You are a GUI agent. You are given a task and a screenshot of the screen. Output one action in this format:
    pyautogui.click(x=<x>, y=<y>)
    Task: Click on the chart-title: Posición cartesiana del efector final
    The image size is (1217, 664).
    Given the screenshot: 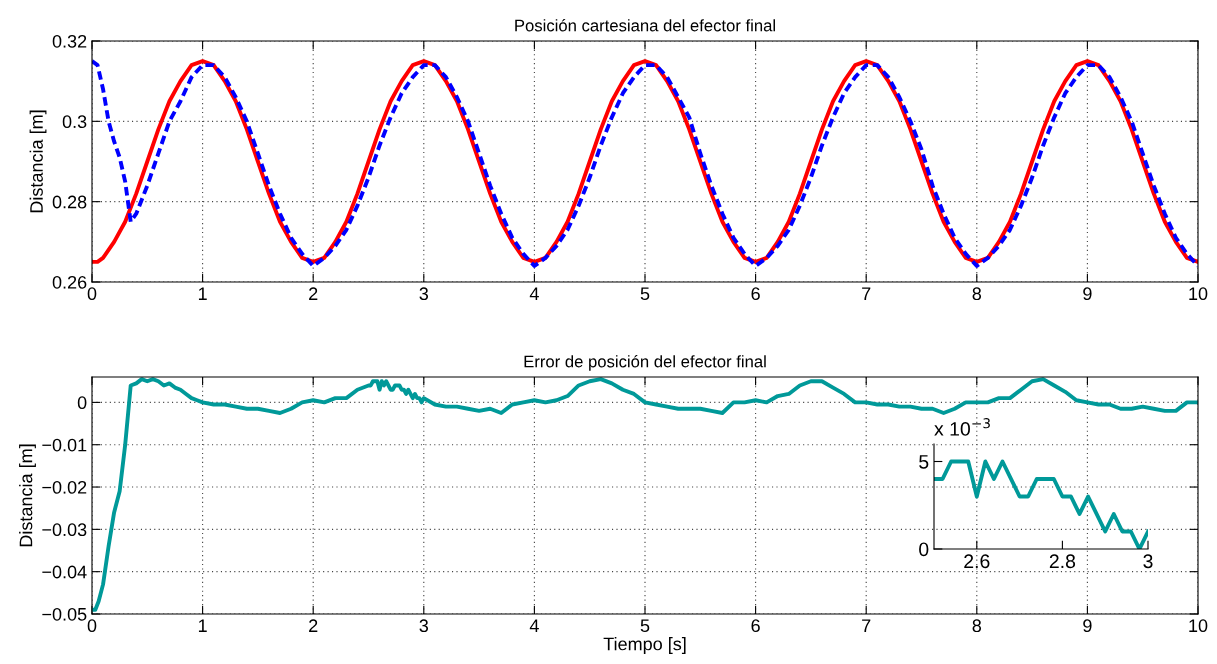 What is the action you would take?
    pyautogui.click(x=645, y=25)
    